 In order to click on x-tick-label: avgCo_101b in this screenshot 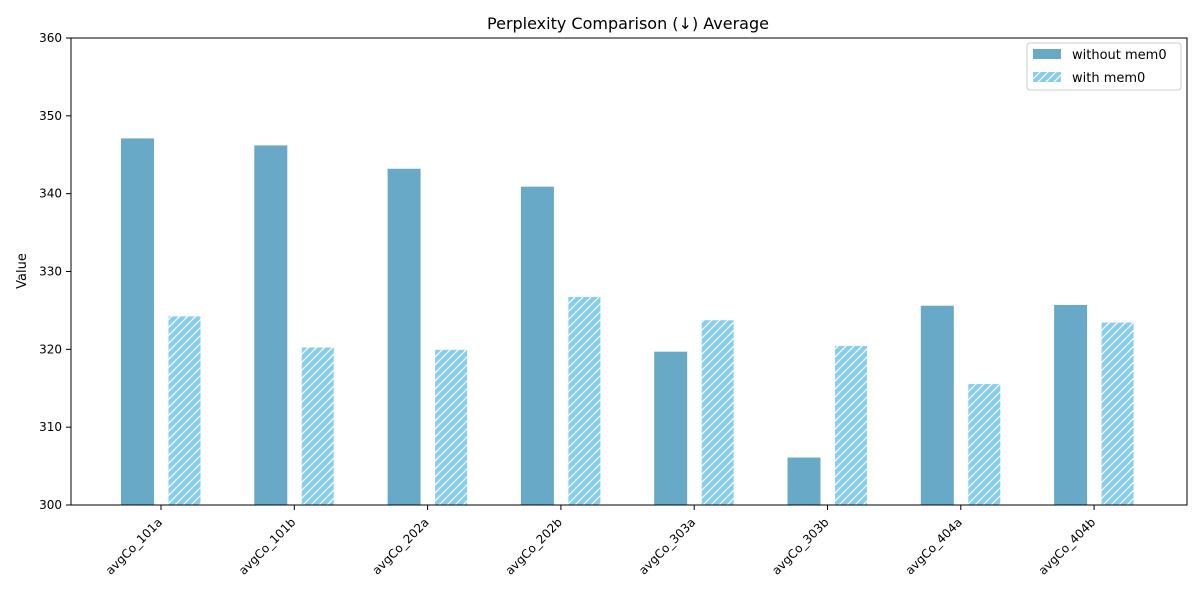, I will do `click(267, 546)`.